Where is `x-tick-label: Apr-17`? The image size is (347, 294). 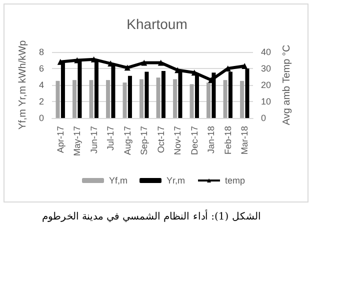
x-tick-label: Apr-17 is located at coordinates (60, 140).